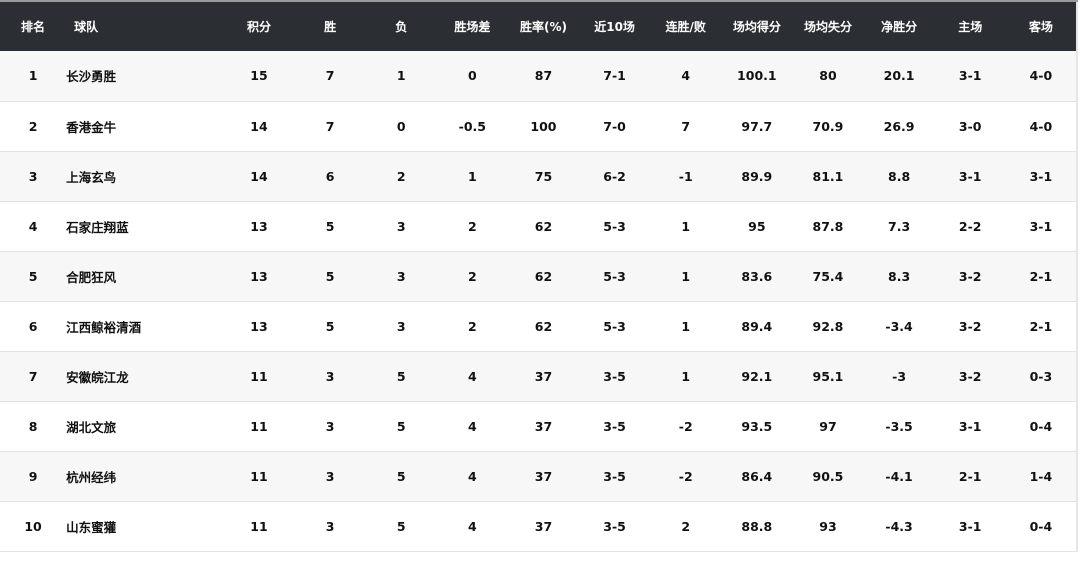 Image resolution: width=1080 pixels, height=561 pixels. Describe the element at coordinates (757, 476) in the screenshot. I see `cell-ppg: 86.4` at that location.